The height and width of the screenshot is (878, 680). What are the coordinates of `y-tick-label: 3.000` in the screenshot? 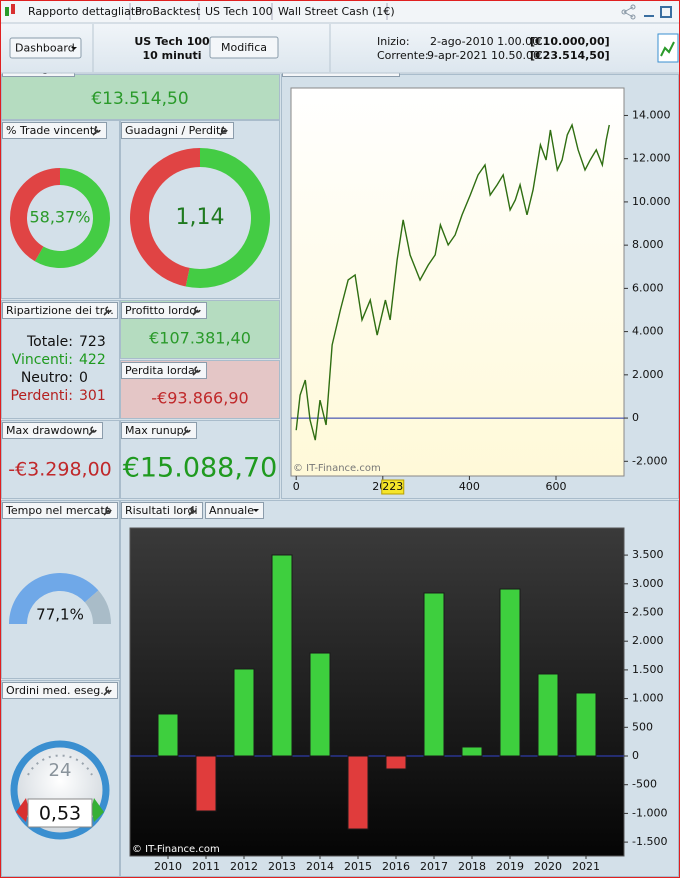 It's located at (648, 583).